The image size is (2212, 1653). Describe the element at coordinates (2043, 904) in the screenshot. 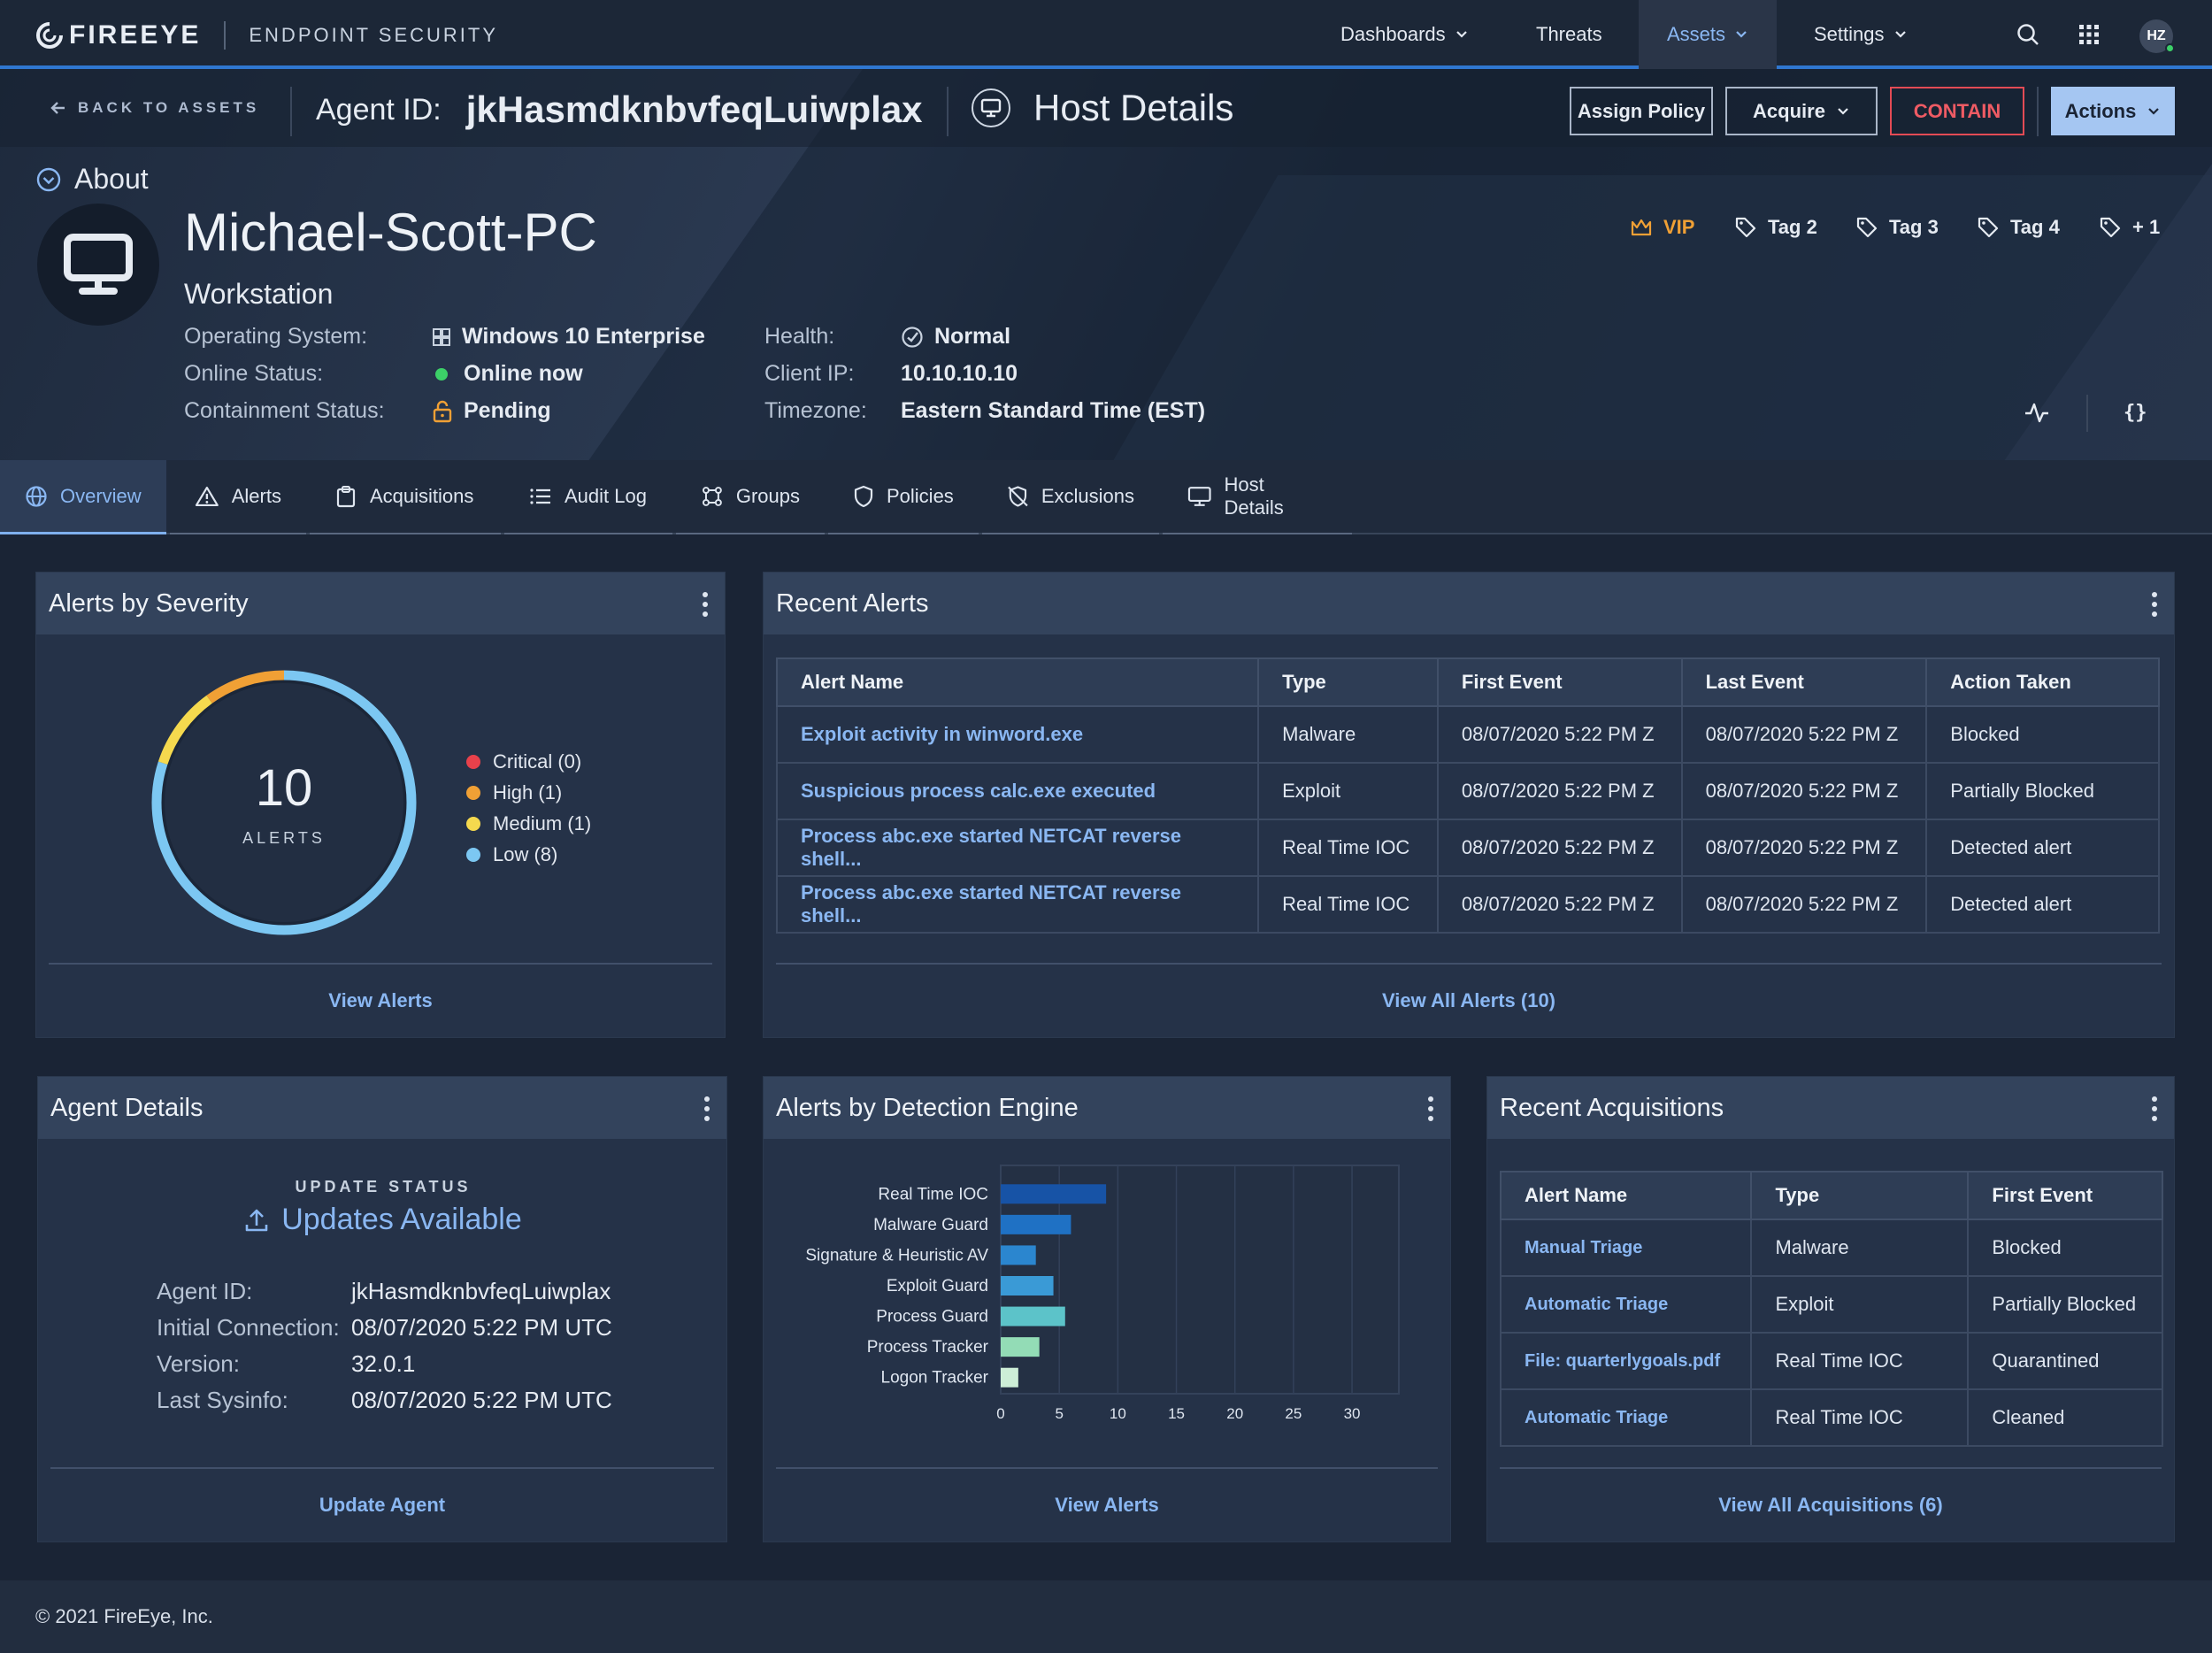

I see `table-cell: Detected alert` at that location.